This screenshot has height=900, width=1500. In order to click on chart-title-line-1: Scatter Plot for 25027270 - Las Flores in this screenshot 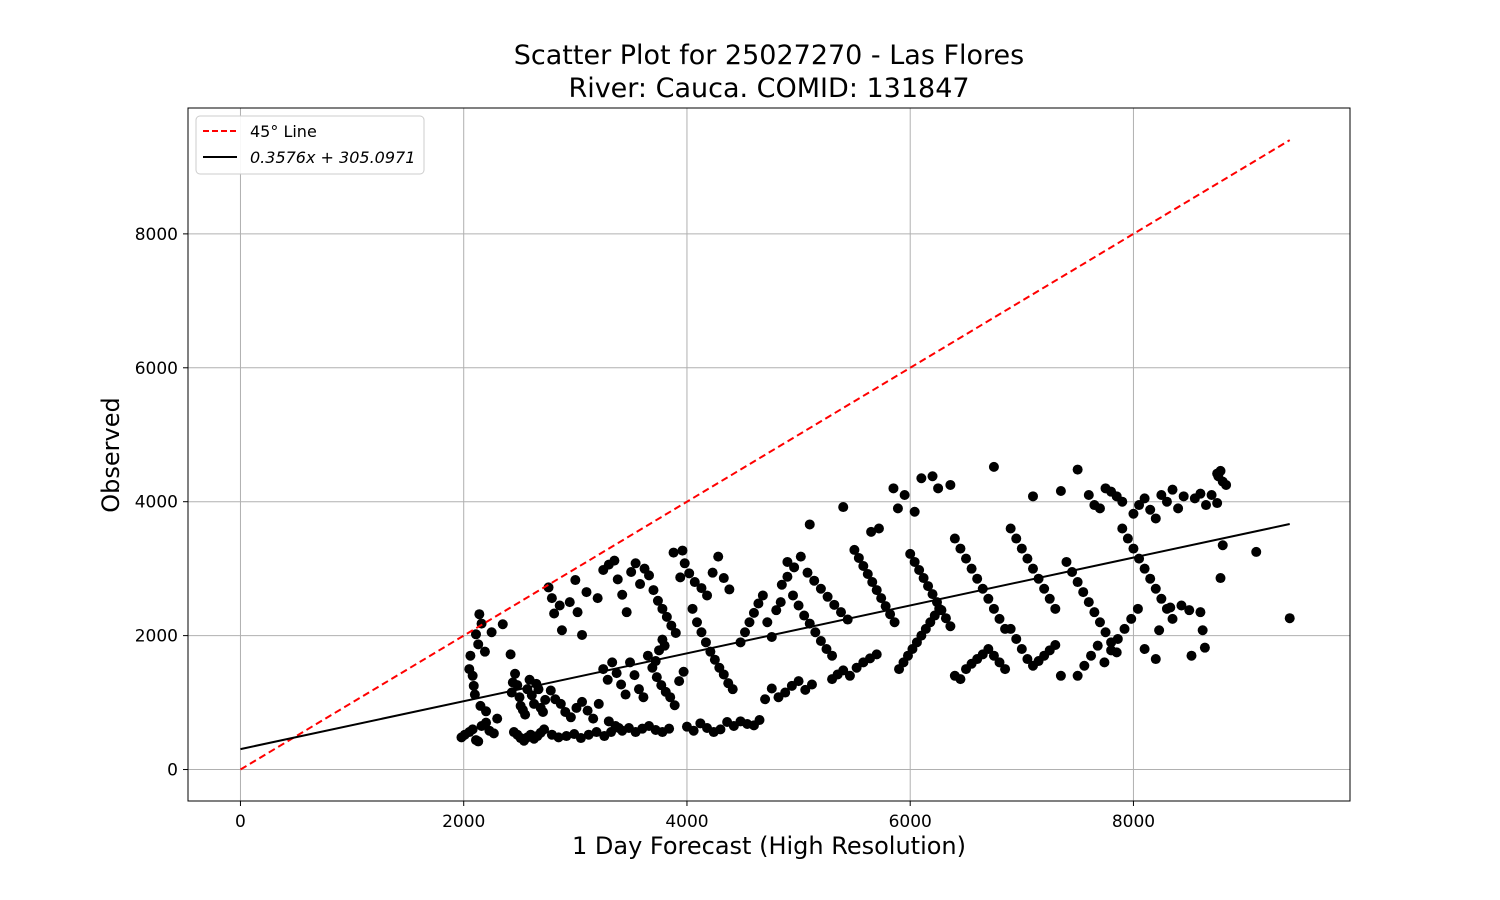, I will do `click(769, 55)`.